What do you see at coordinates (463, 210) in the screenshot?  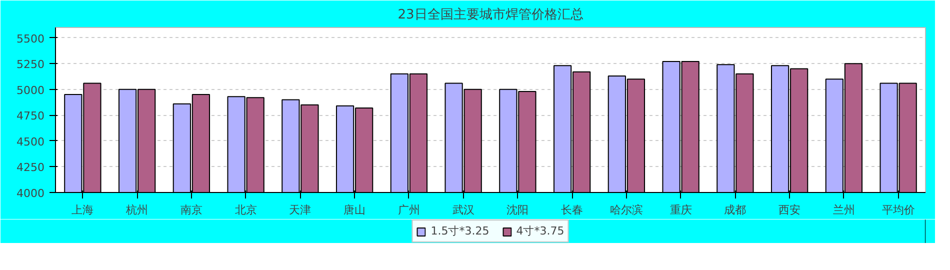 I see `x-tick-label: 武汉` at bounding box center [463, 210].